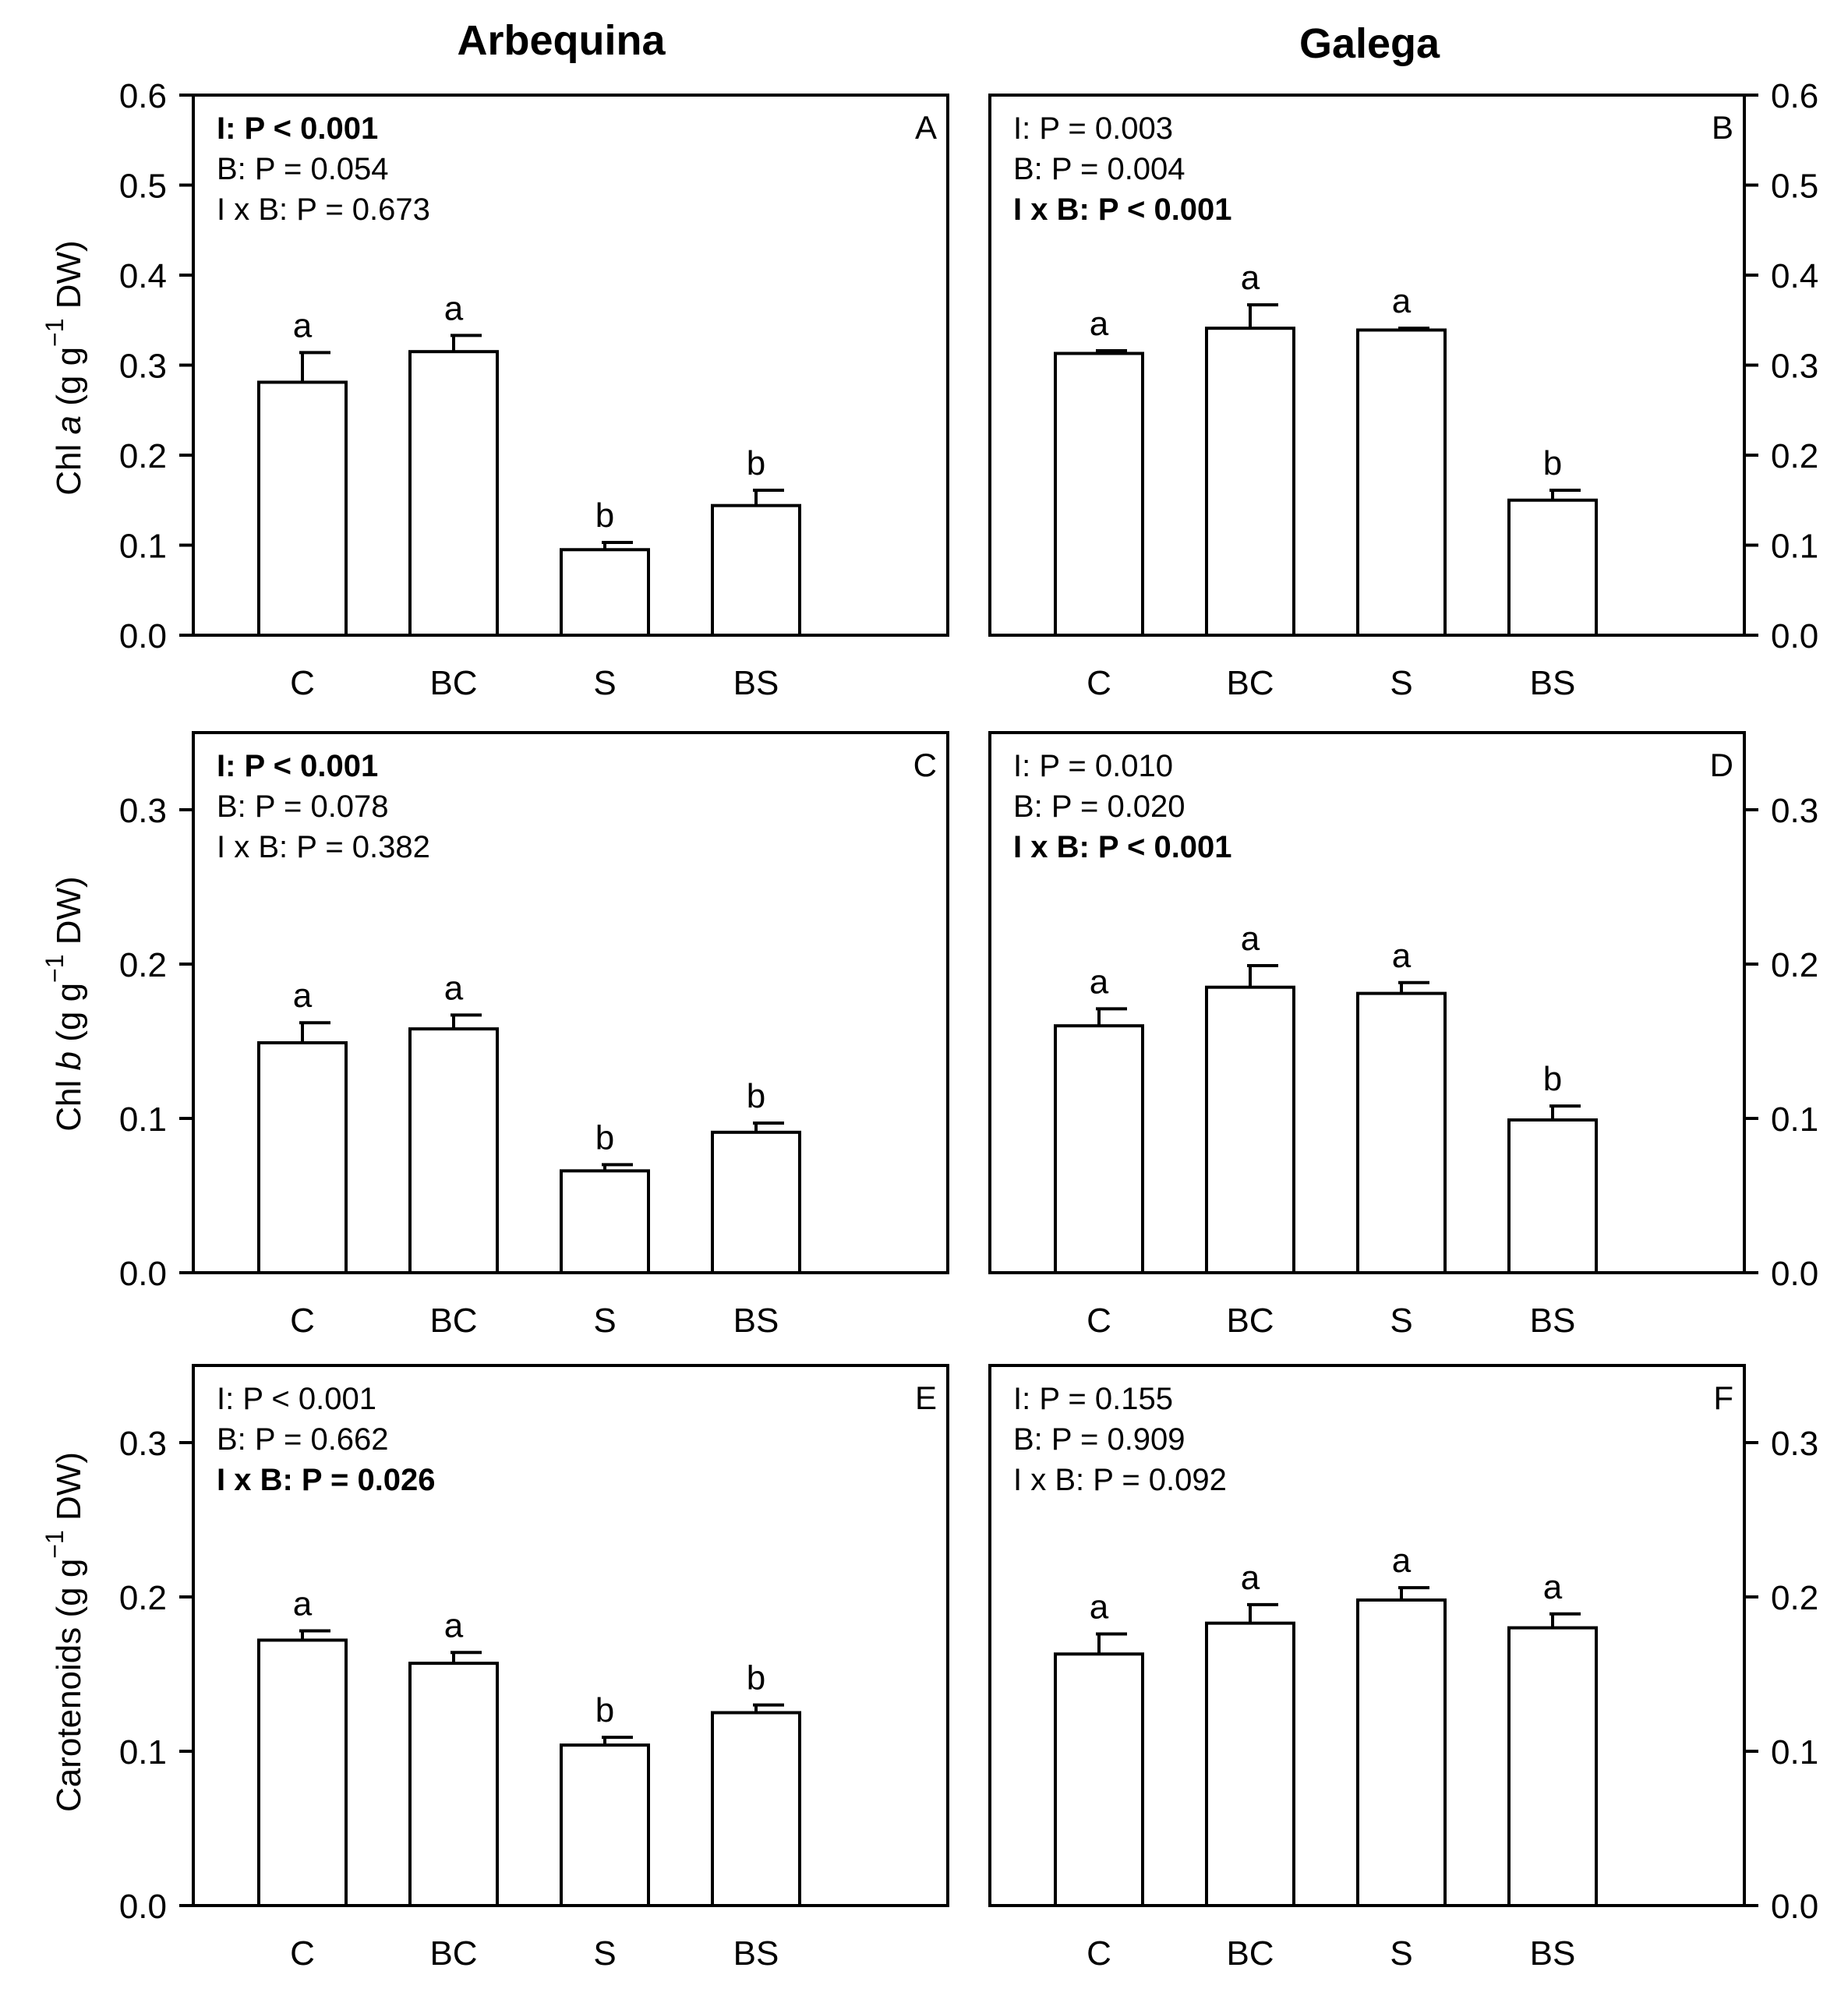 This screenshot has width=1848, height=2010. I want to click on stat-line: I x B: P = 0.673, so click(323, 210).